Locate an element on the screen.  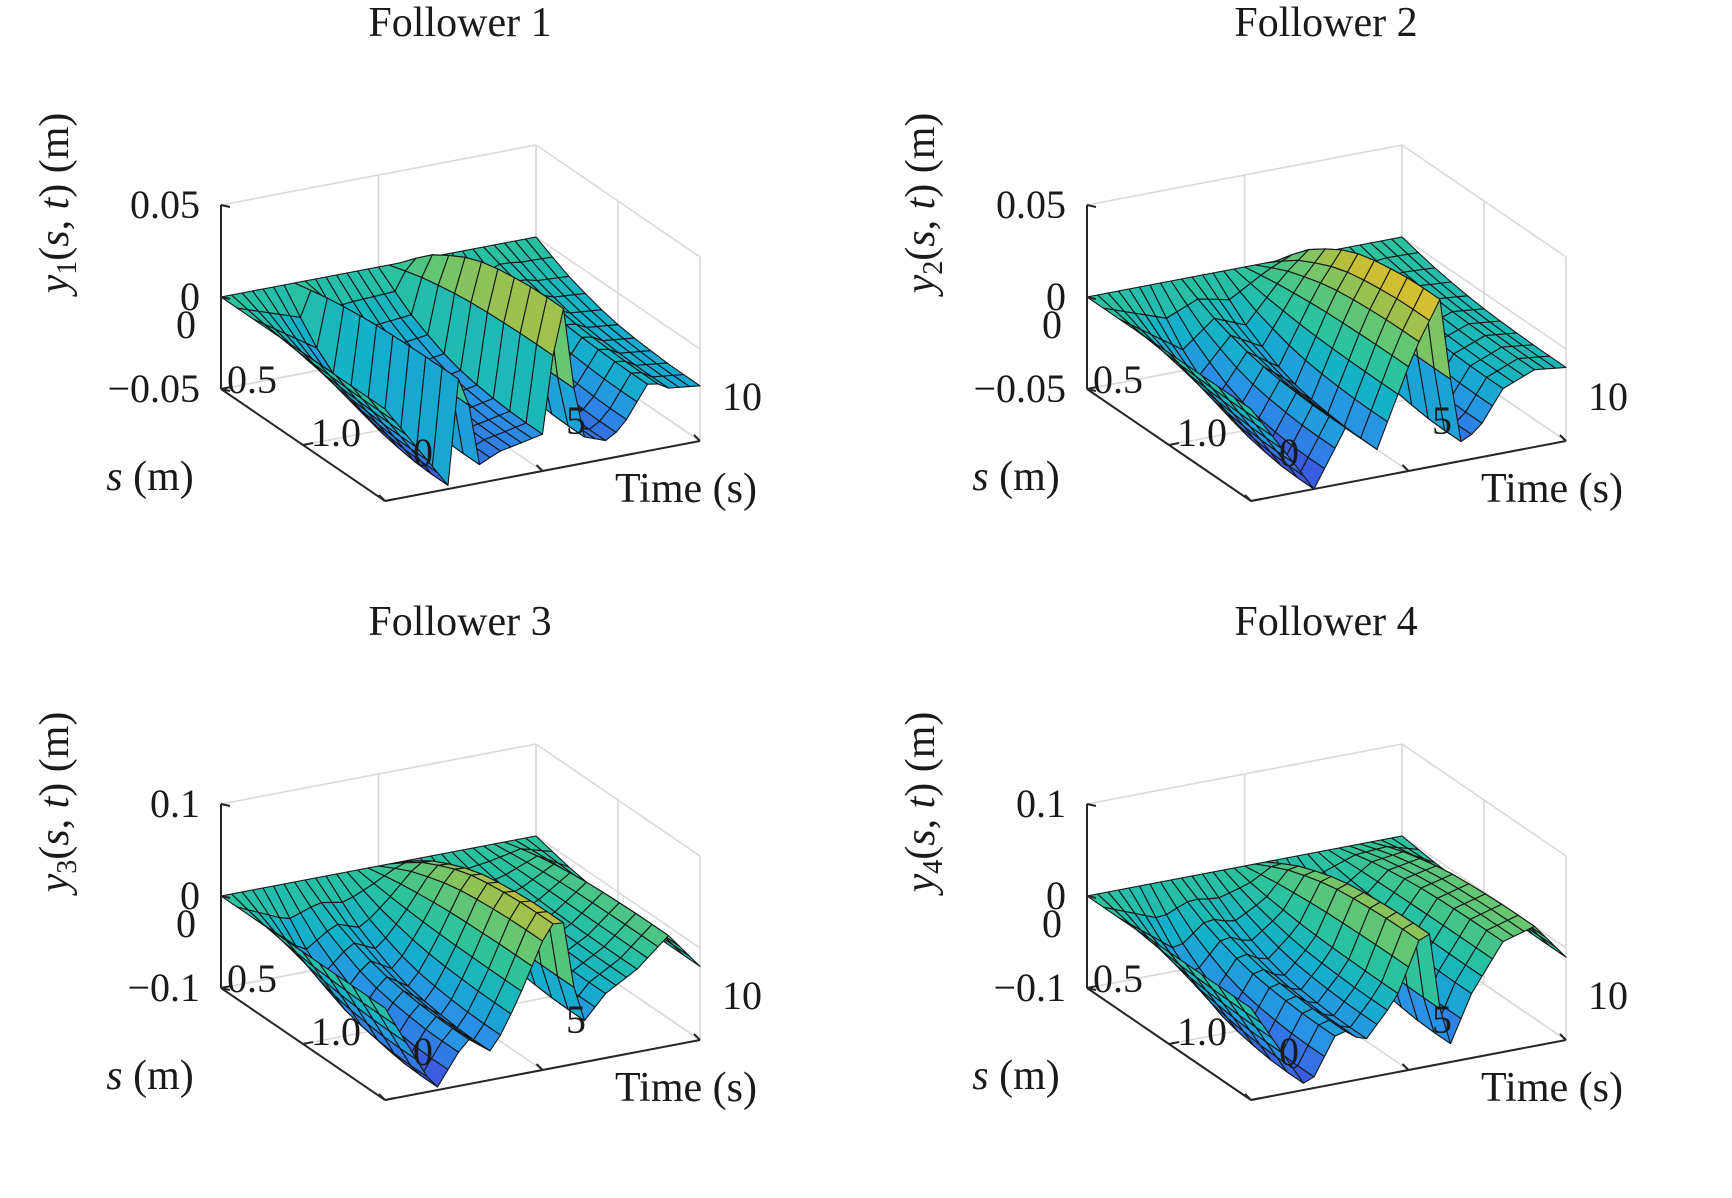
subplot-title: Follower 1 is located at coordinates (459, 23).